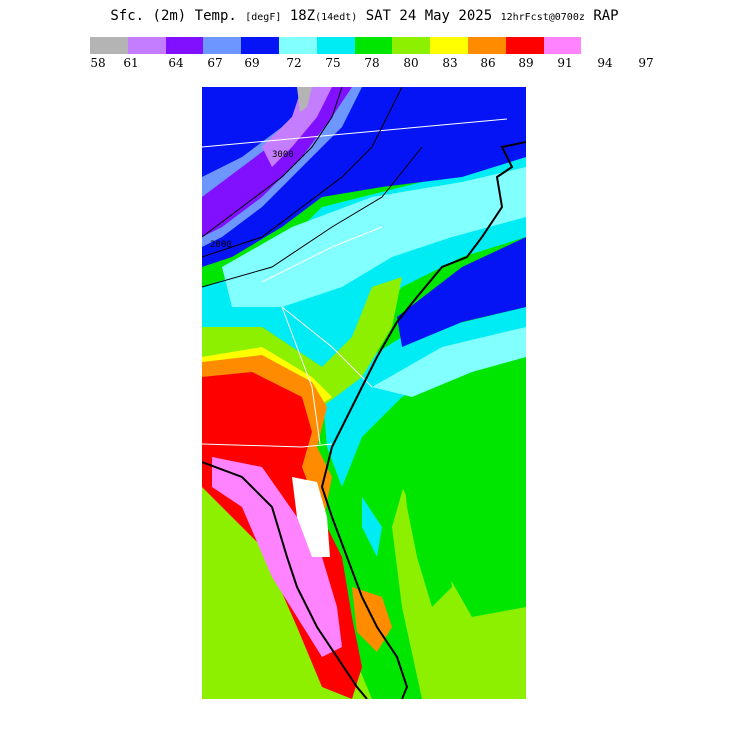 The image size is (729, 729). Describe the element at coordinates (98, 63) in the screenshot. I see `legend-tick-58: 58` at that location.